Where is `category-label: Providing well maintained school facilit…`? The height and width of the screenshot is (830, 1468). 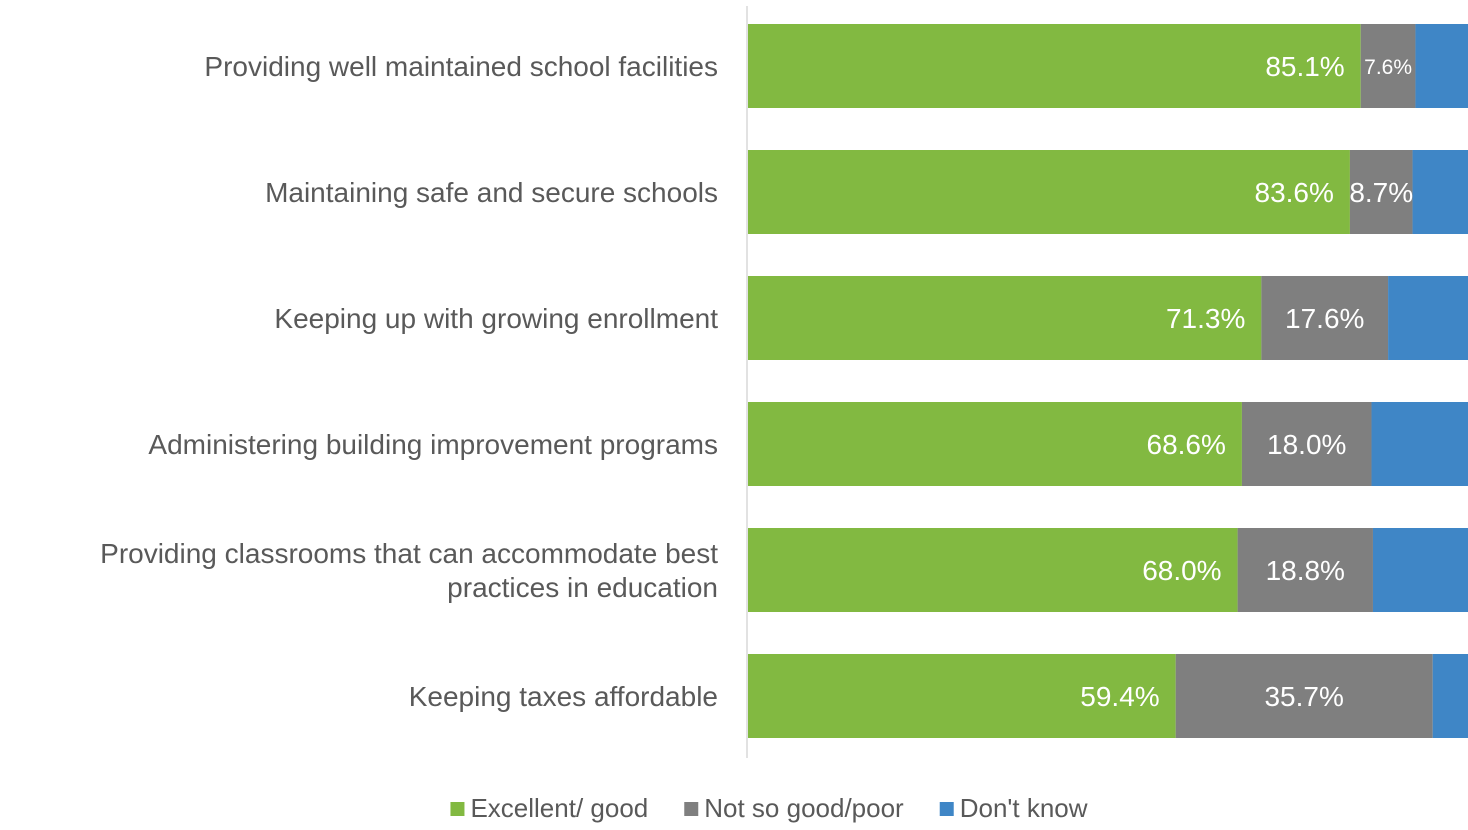
category-label: Providing well maintained school facilit… is located at coordinates (461, 66).